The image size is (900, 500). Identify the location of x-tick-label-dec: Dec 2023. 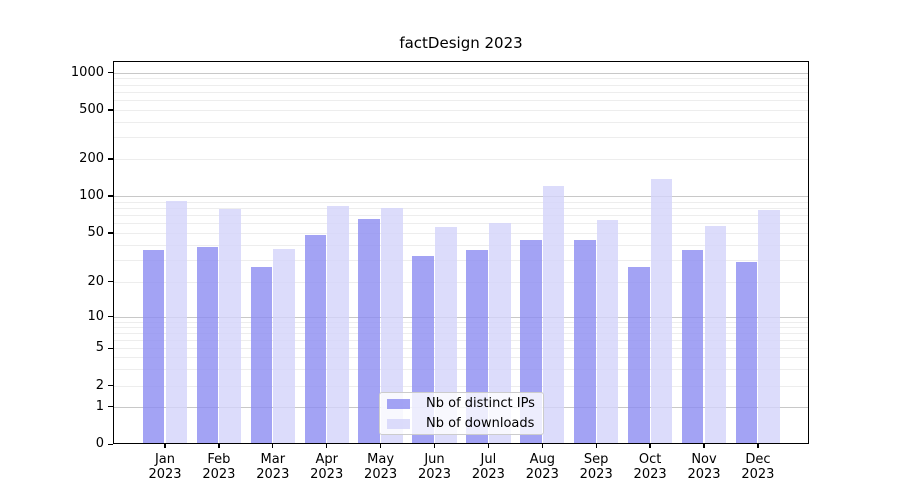
(758, 467).